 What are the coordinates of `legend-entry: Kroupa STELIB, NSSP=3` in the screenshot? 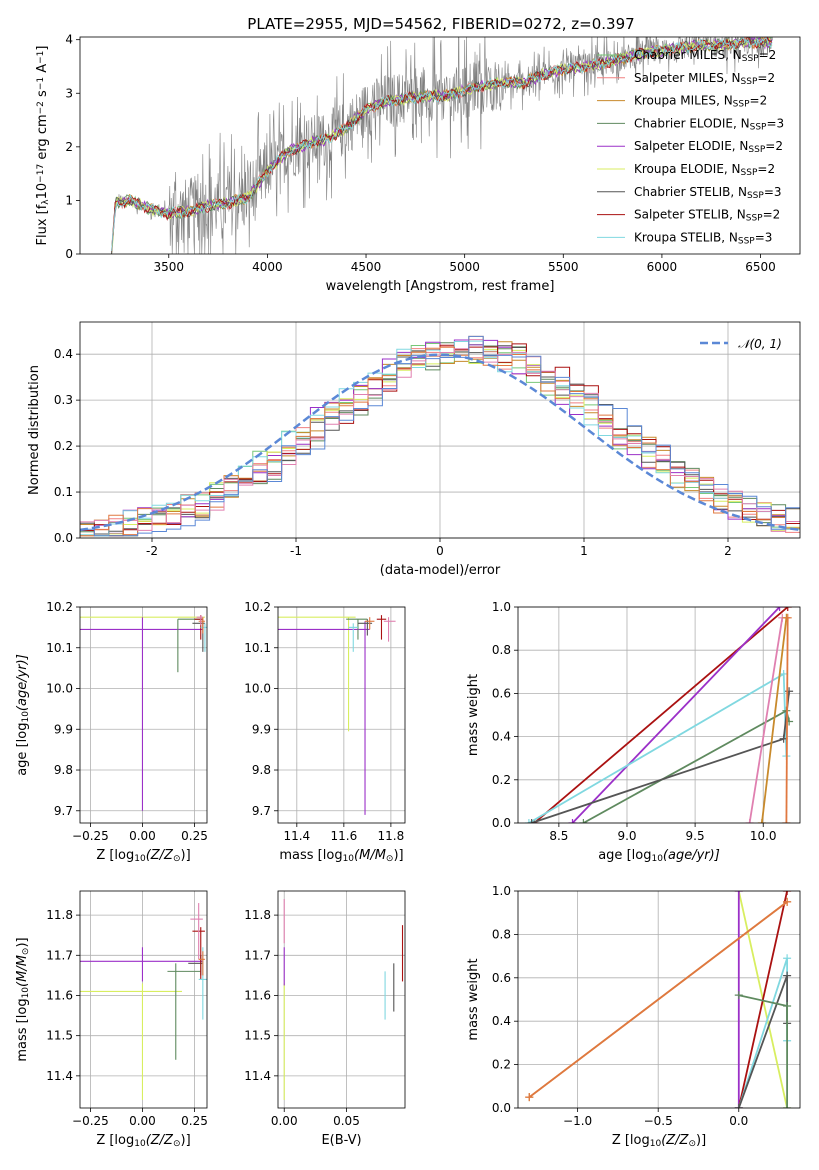 It's located at (703, 238).